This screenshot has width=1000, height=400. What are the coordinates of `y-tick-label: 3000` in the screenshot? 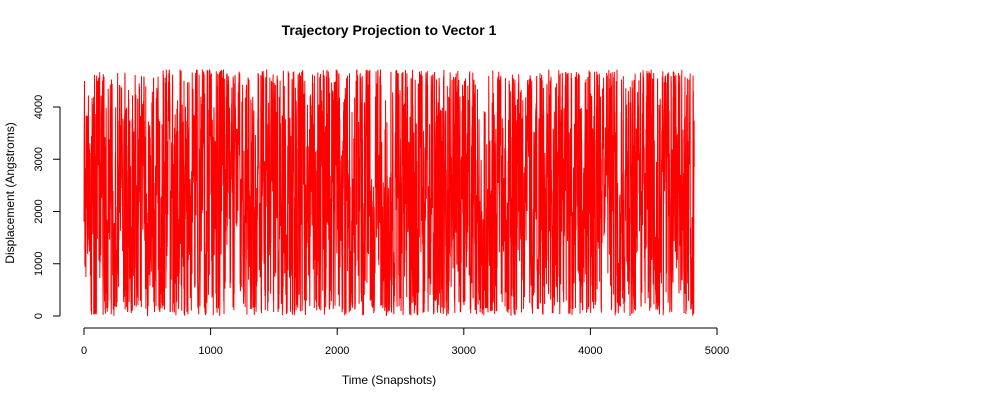 It's located at (39, 159).